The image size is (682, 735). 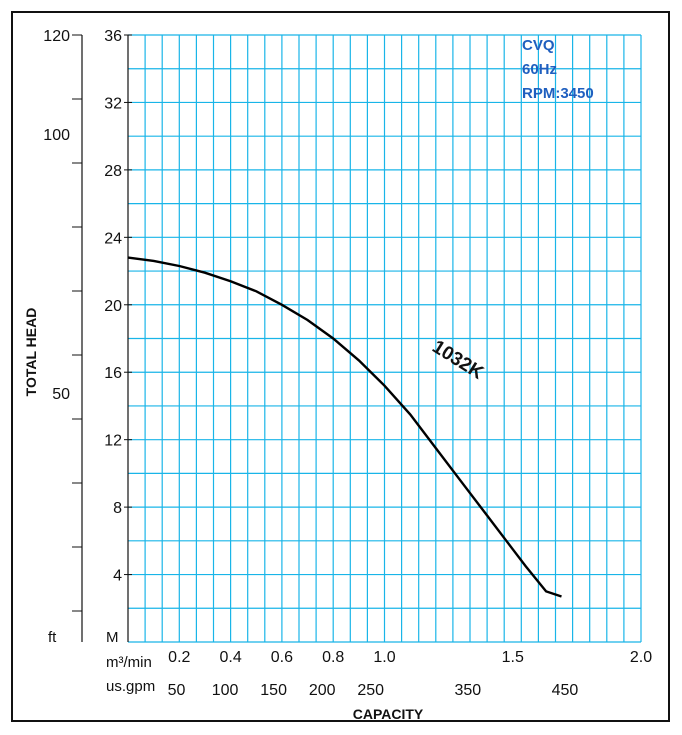 What do you see at coordinates (641, 657) in the screenshot?
I see `x-m3-tick-label: 2.0` at bounding box center [641, 657].